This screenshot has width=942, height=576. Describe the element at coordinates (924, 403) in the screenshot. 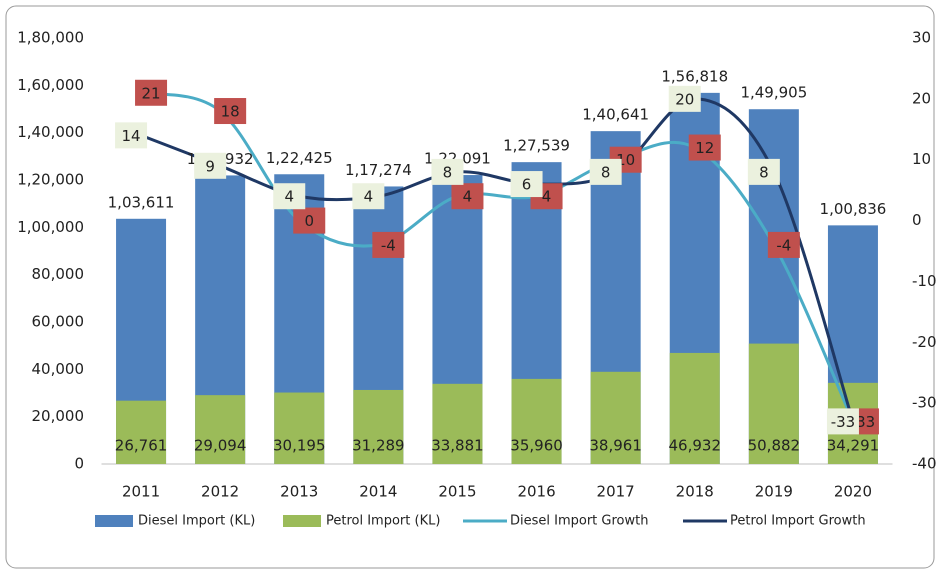

I see `y2-tick-label: -30` at that location.